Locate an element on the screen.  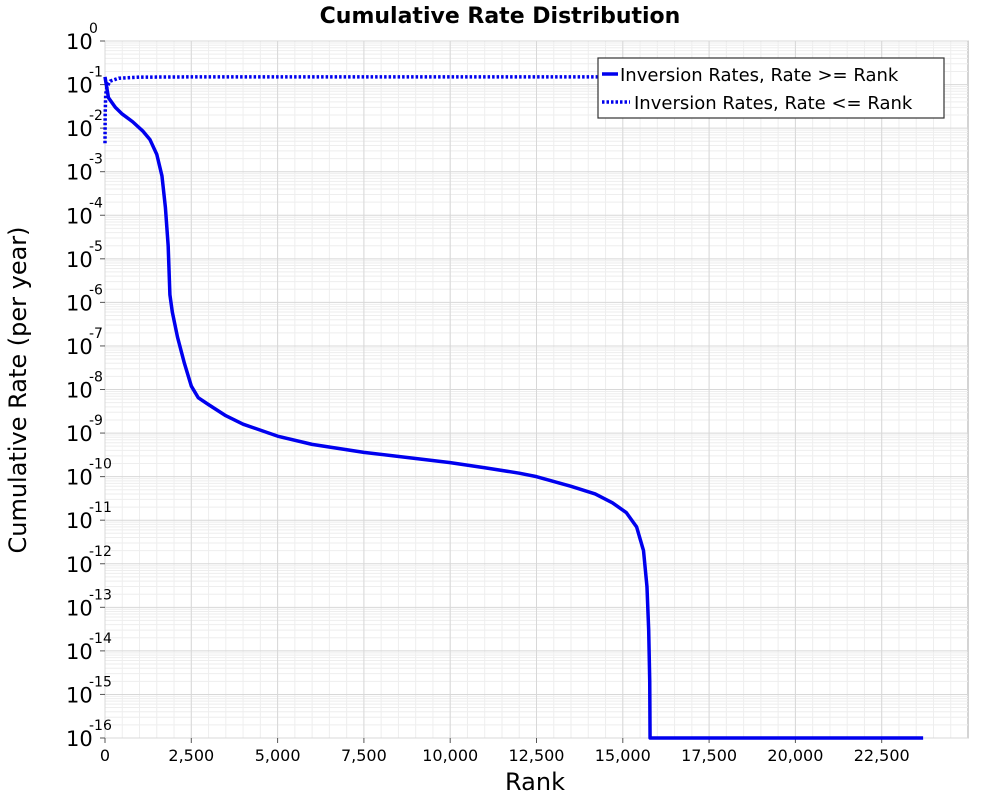
y-tick-label: 10⁻¹⁴ is located at coordinates (89, 647).